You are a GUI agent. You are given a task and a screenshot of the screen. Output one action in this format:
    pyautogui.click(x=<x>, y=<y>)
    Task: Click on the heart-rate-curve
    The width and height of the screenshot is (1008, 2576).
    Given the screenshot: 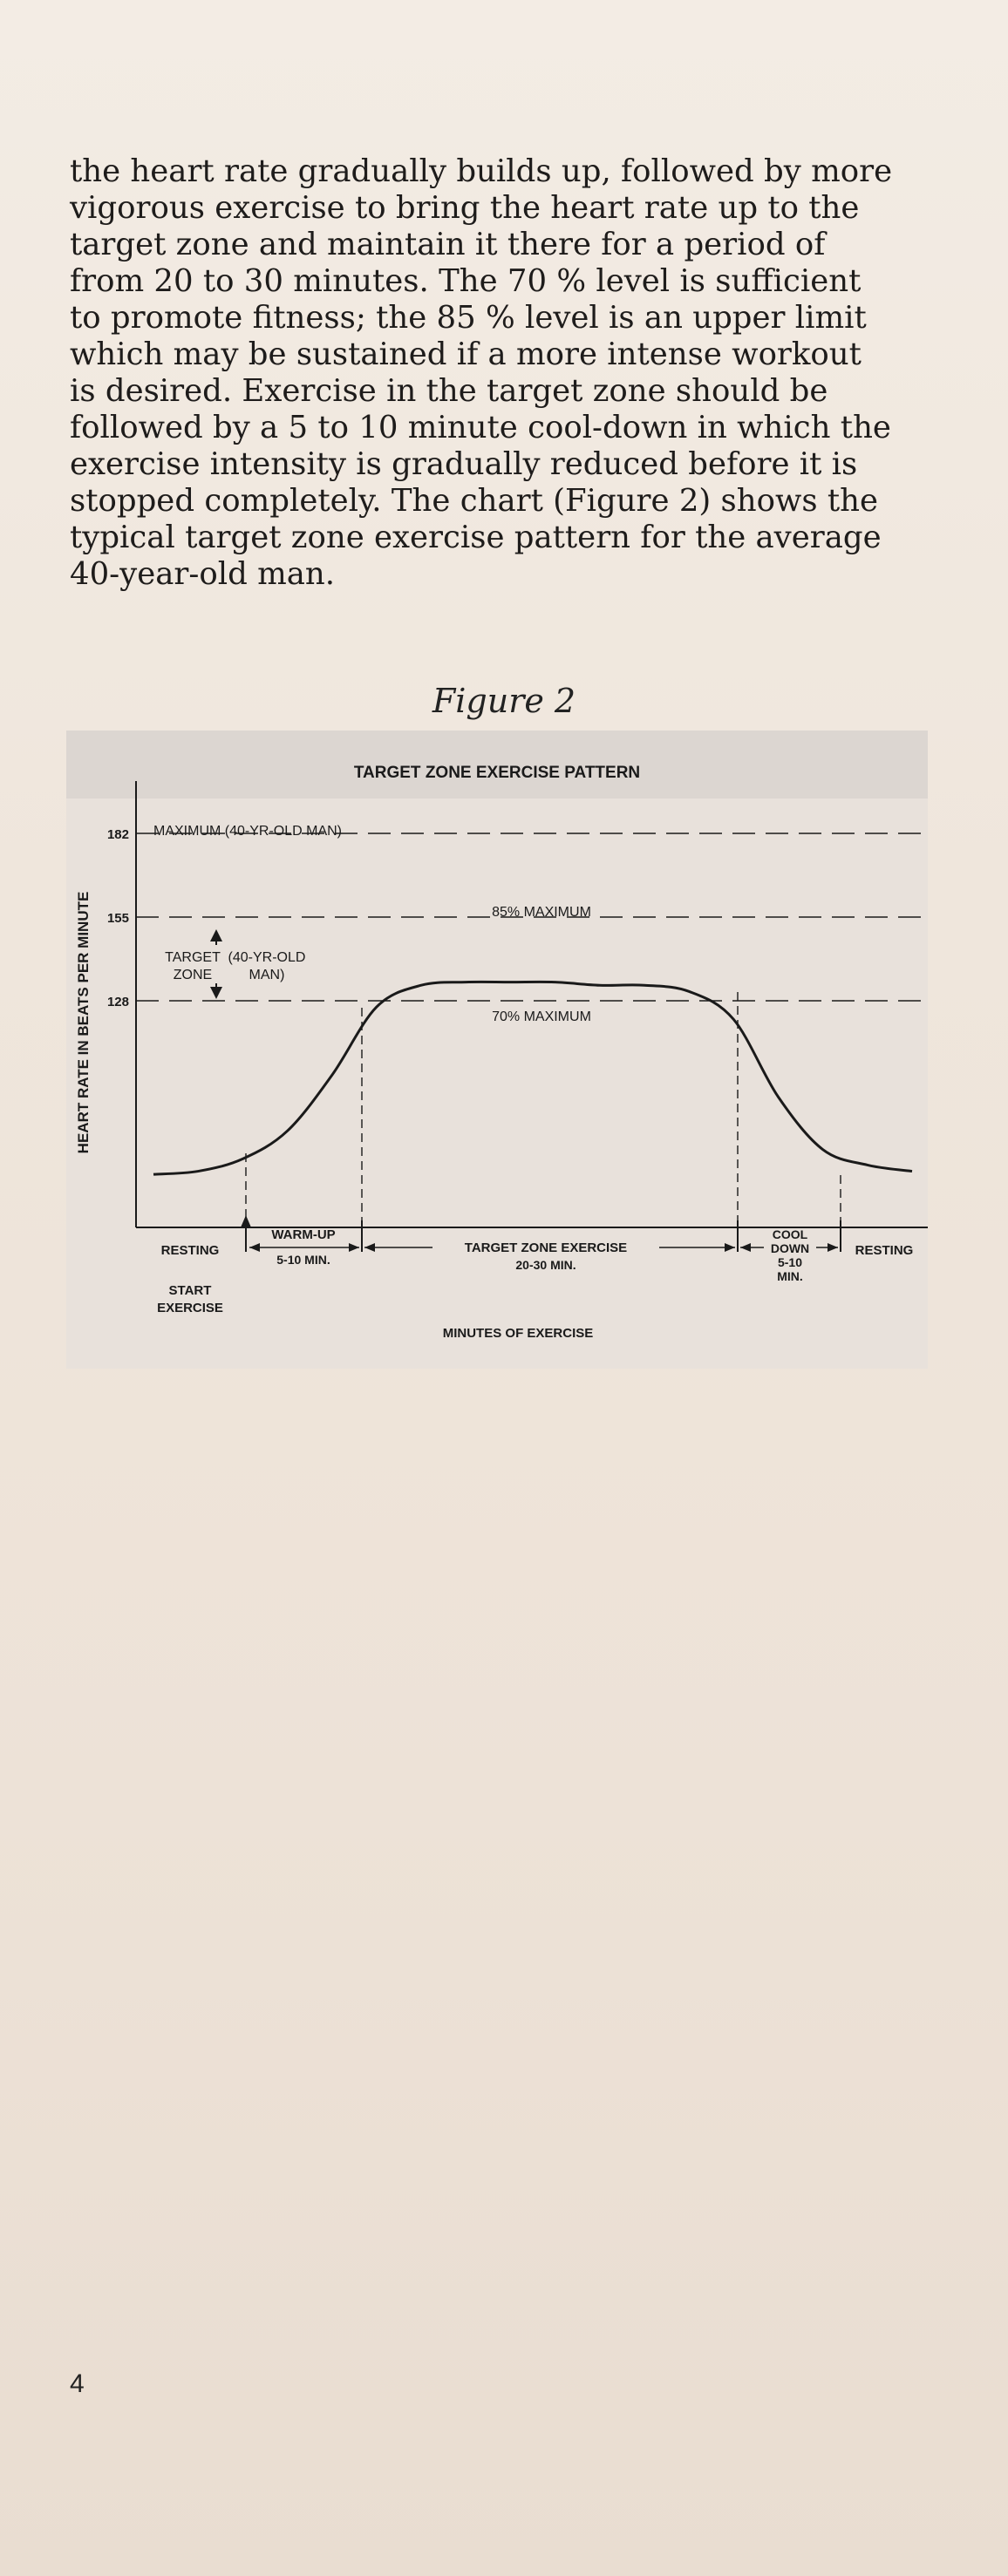 What is the action you would take?
    pyautogui.click(x=533, y=1078)
    